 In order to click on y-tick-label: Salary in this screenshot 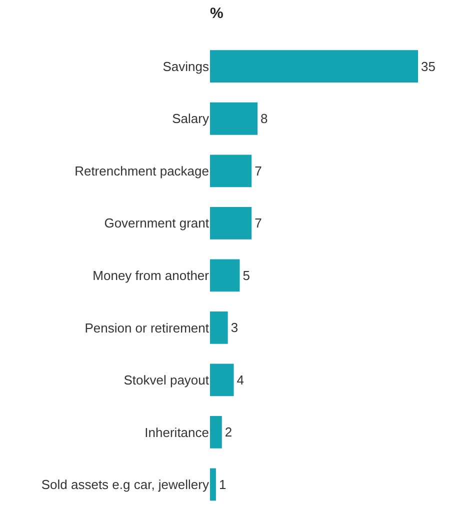, I will do `click(191, 118)`.